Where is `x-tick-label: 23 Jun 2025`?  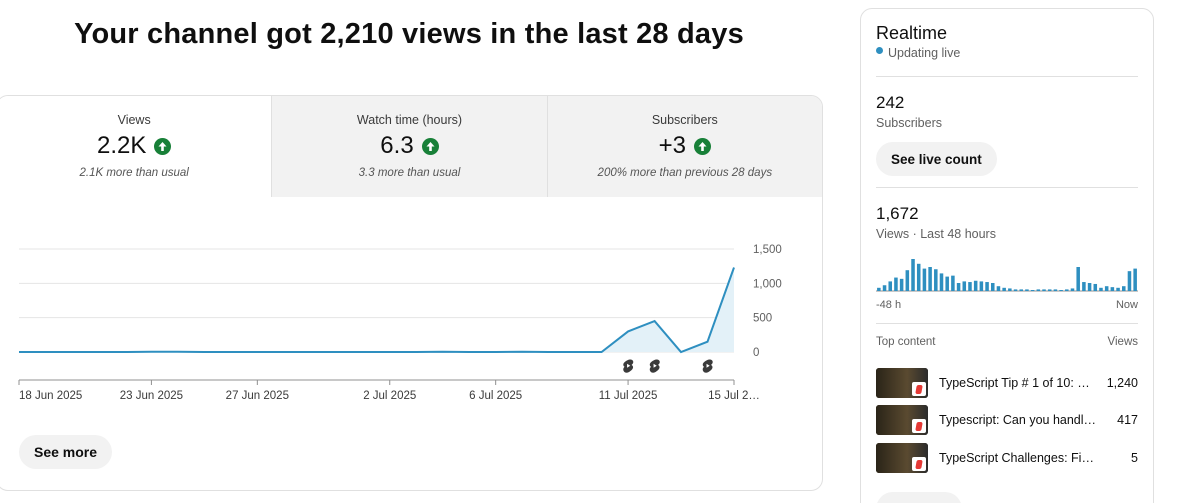
x-tick-label: 23 Jun 2025 is located at coordinates (151, 396).